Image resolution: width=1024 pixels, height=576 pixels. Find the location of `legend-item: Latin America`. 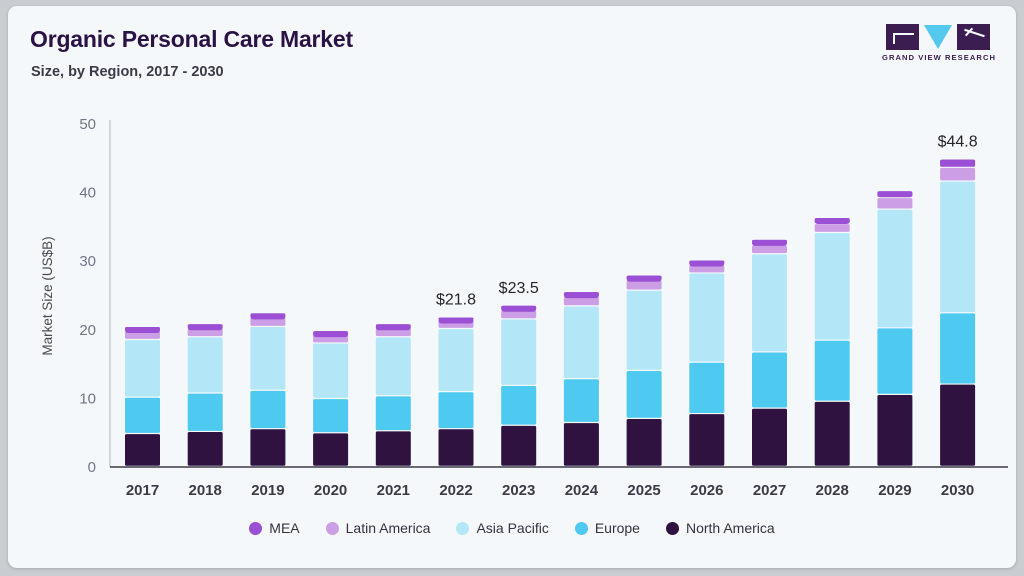

legend-item: Latin America is located at coordinates (377, 528).